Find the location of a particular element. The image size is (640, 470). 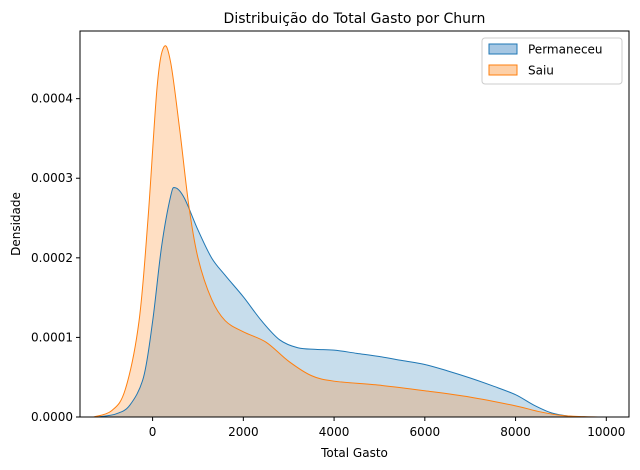

x-tick-label: 4000 is located at coordinates (334, 432).